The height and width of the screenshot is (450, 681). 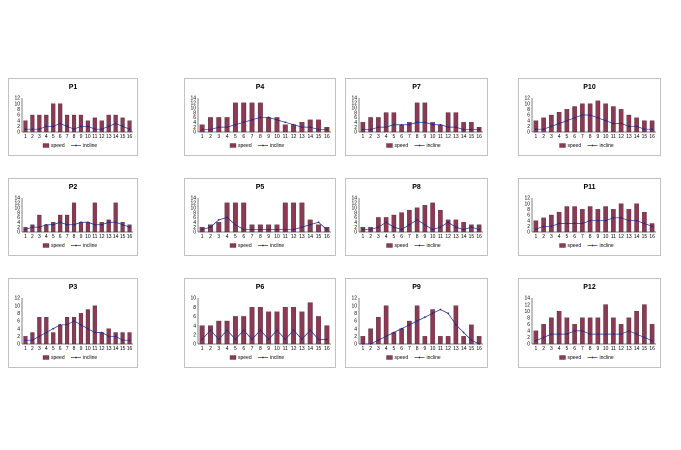 I want to click on x-tick-label: 16, so click(x=479, y=137).